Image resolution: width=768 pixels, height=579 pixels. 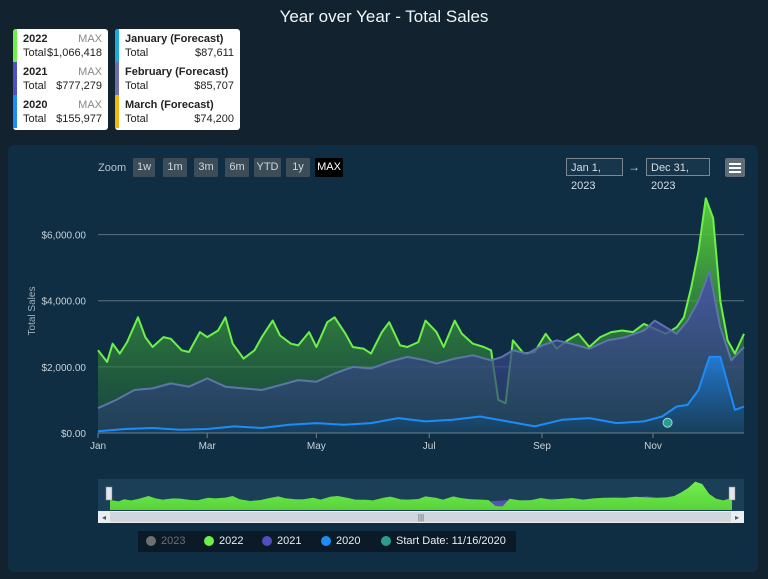 What do you see at coordinates (144, 167) in the screenshot?
I see `zoom-1w-button: 1w` at bounding box center [144, 167].